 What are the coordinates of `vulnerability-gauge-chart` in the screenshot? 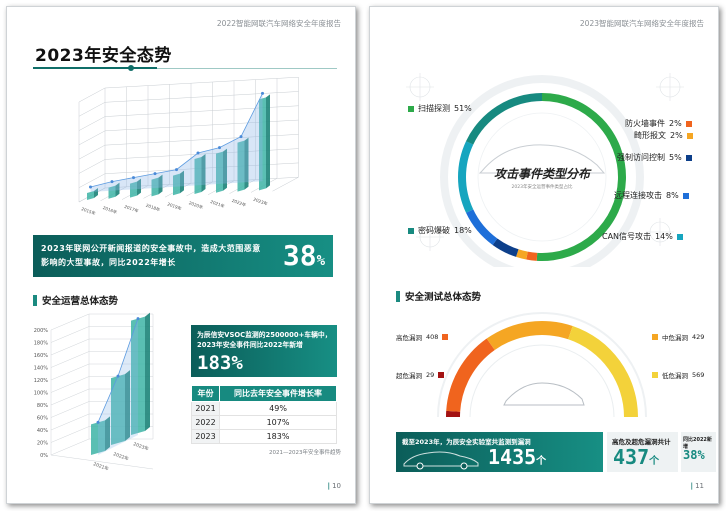 It's located at (542, 365).